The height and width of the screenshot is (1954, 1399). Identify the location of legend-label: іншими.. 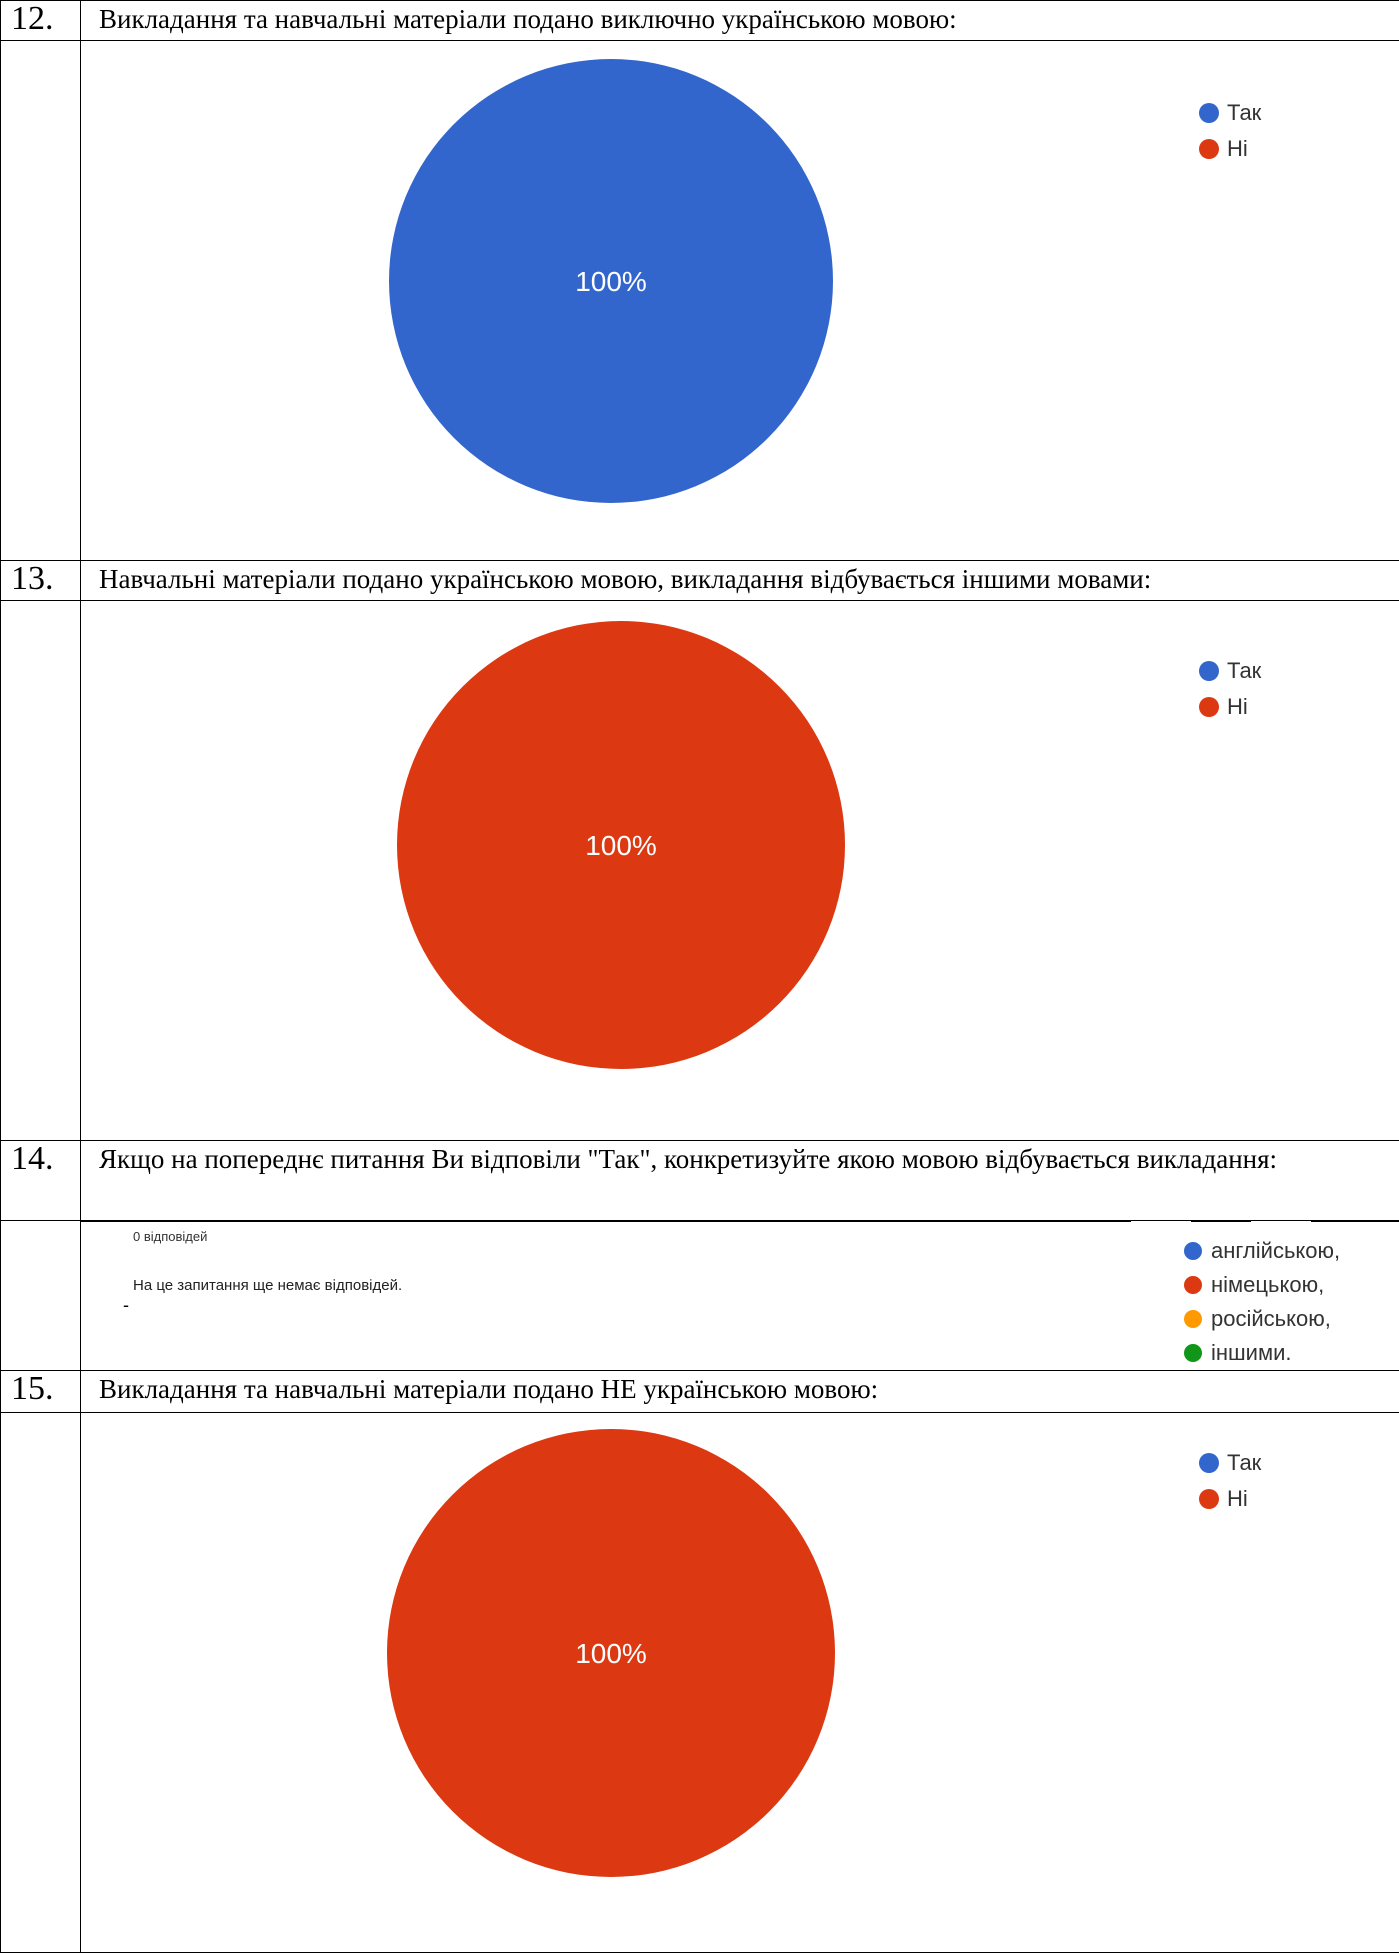
(1251, 1352).